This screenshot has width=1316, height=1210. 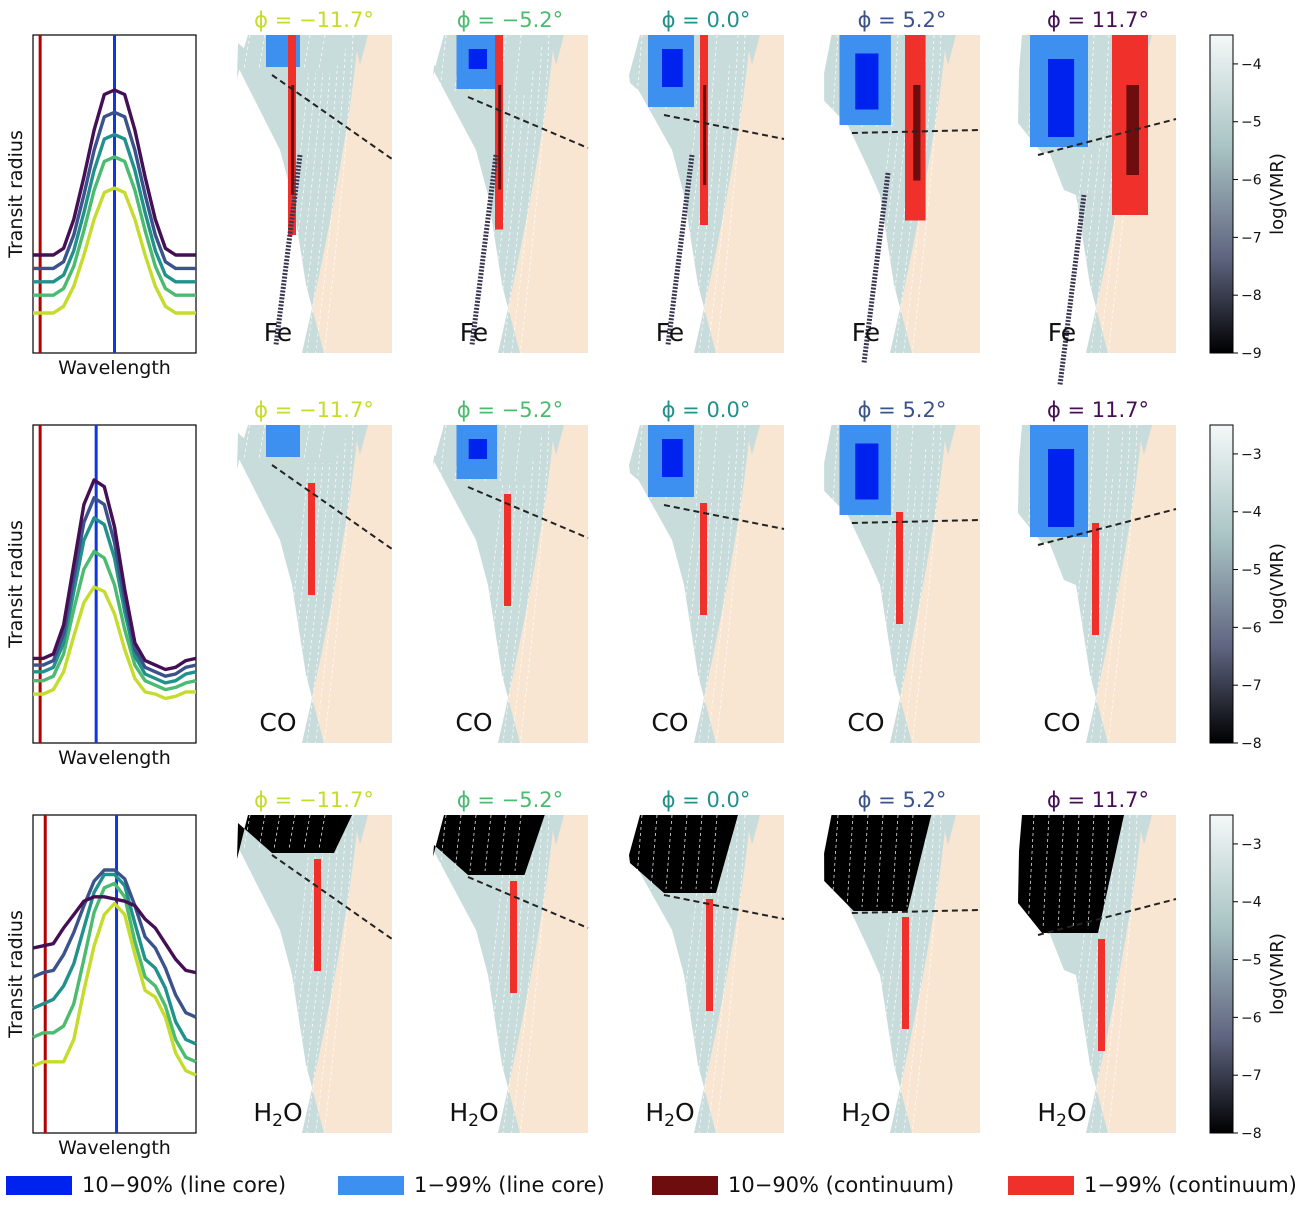 I want to click on continuum-10-90-region, so click(x=500, y=137).